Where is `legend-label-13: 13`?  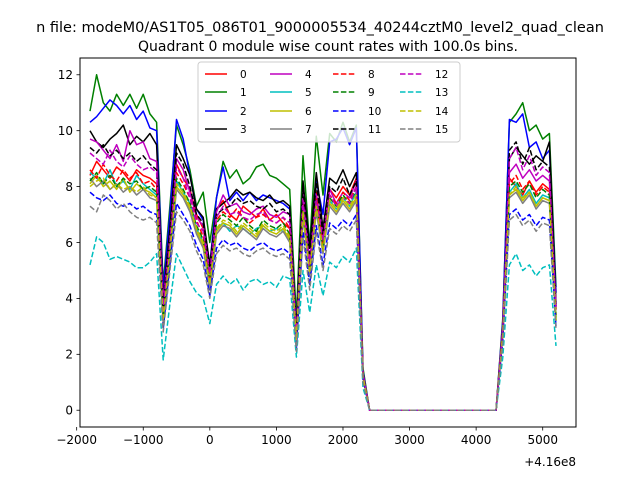
legend-label-13: 13 is located at coordinates (441, 93).